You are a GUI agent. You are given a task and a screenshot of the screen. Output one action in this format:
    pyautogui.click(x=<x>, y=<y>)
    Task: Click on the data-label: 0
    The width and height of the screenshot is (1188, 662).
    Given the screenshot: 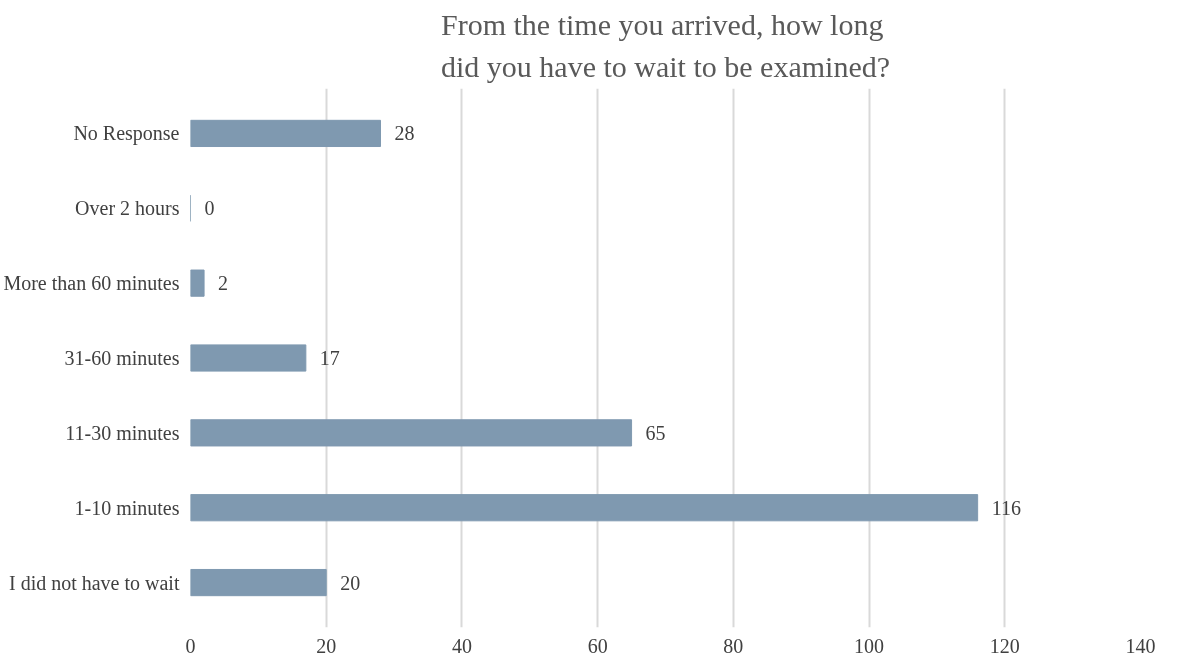 What is the action you would take?
    pyautogui.click(x=209, y=208)
    